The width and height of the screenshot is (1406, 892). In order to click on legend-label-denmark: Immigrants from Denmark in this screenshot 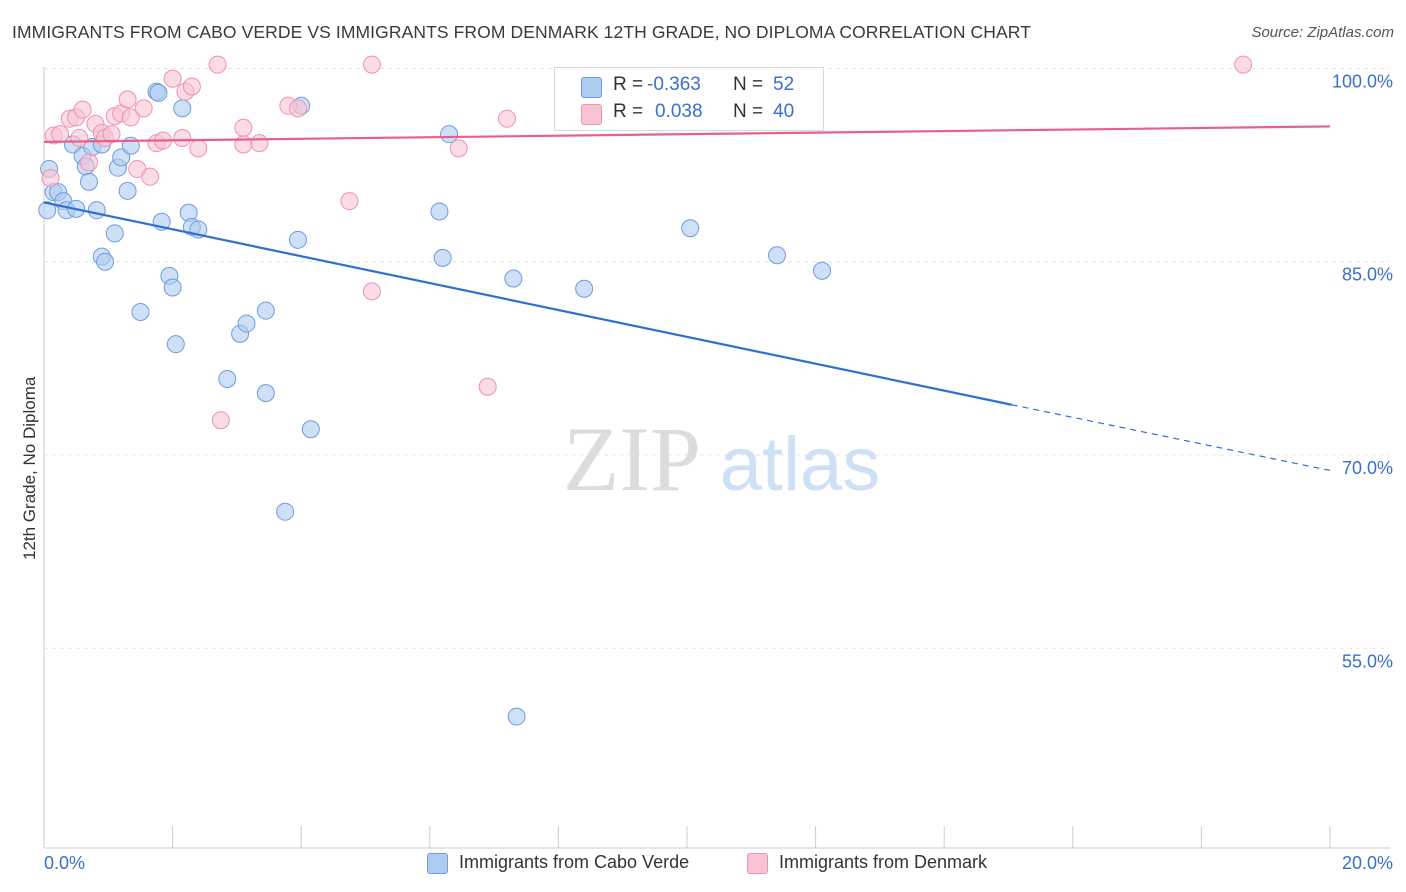, I will do `click(883, 862)`.